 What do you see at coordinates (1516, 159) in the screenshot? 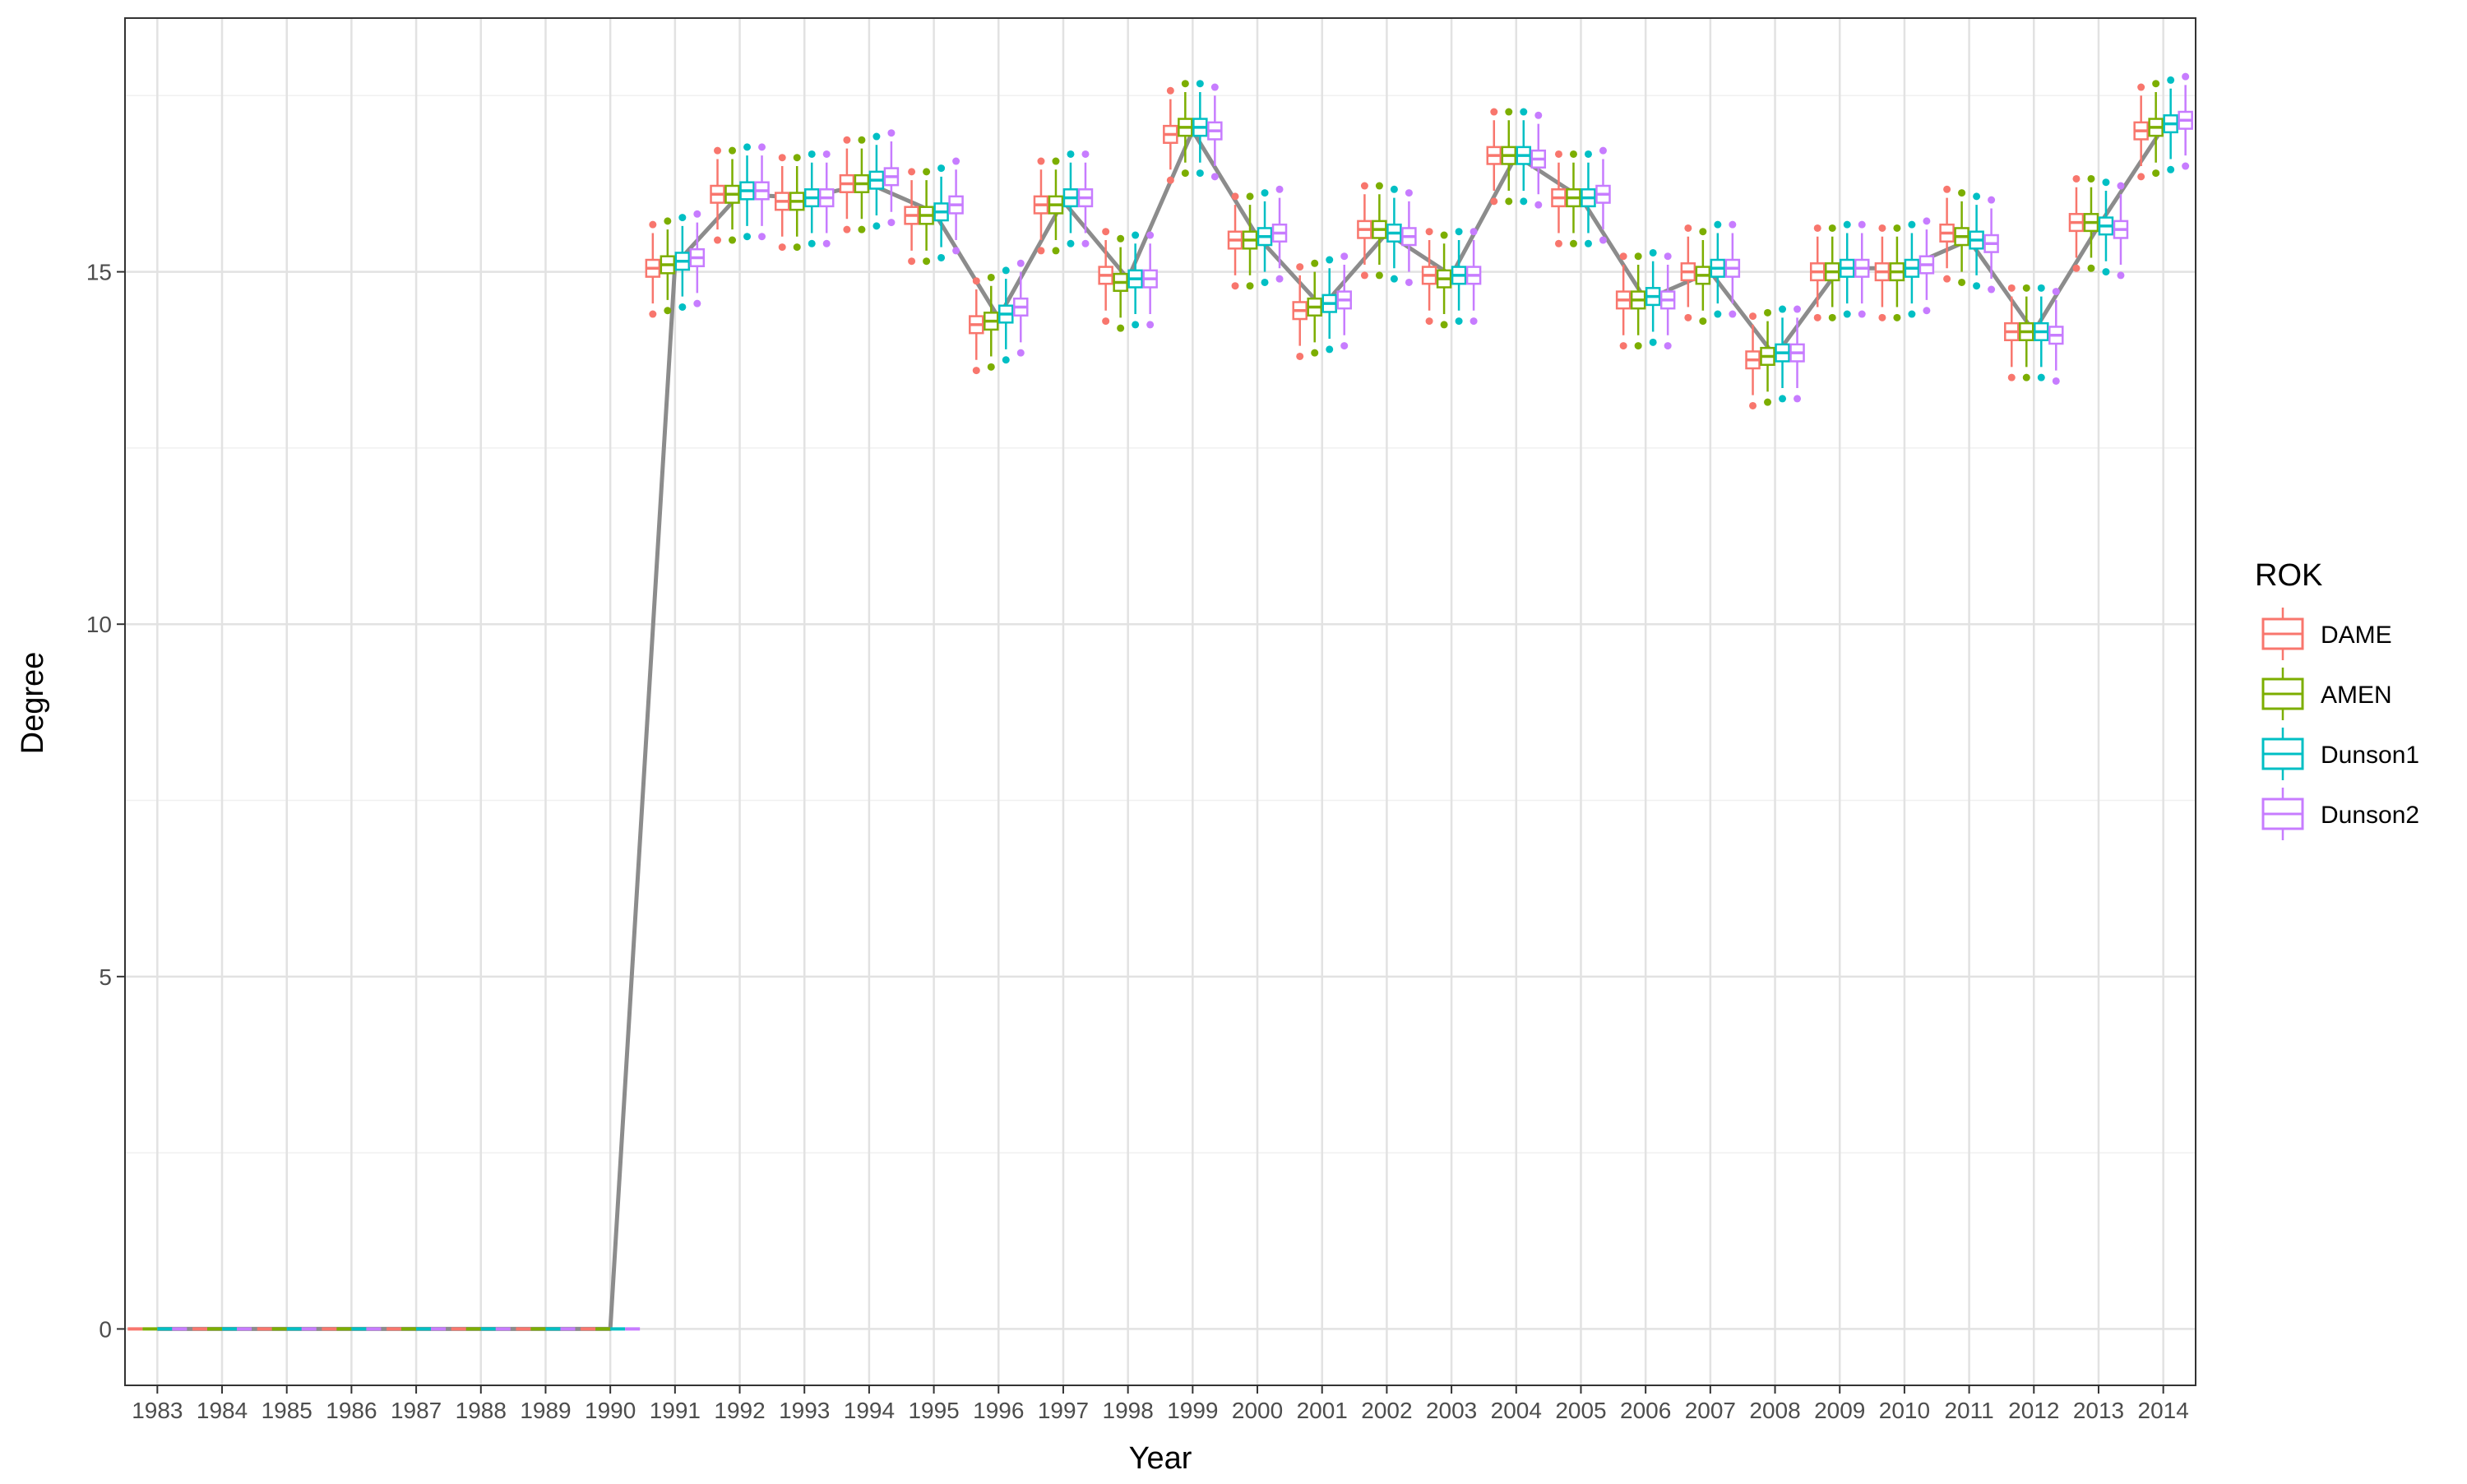
I see `box-group-2004` at bounding box center [1516, 159].